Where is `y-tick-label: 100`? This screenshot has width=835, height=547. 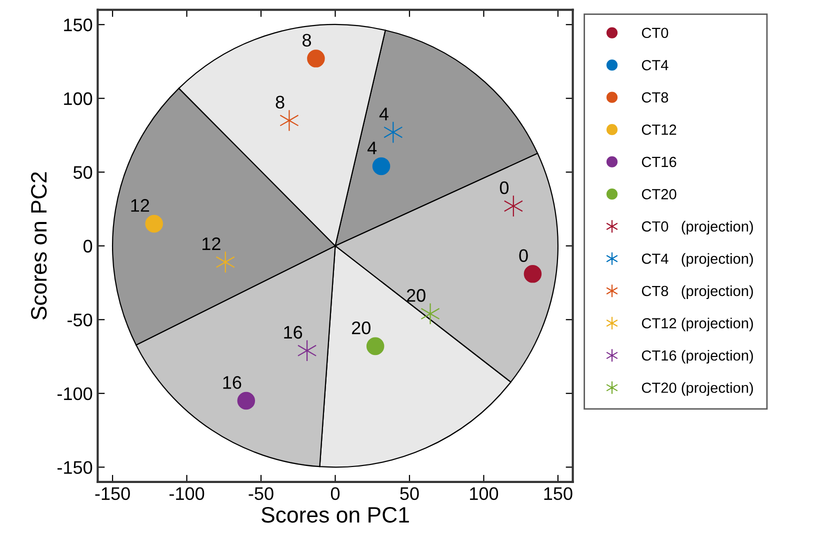
y-tick-label: 100 is located at coordinates (78, 99).